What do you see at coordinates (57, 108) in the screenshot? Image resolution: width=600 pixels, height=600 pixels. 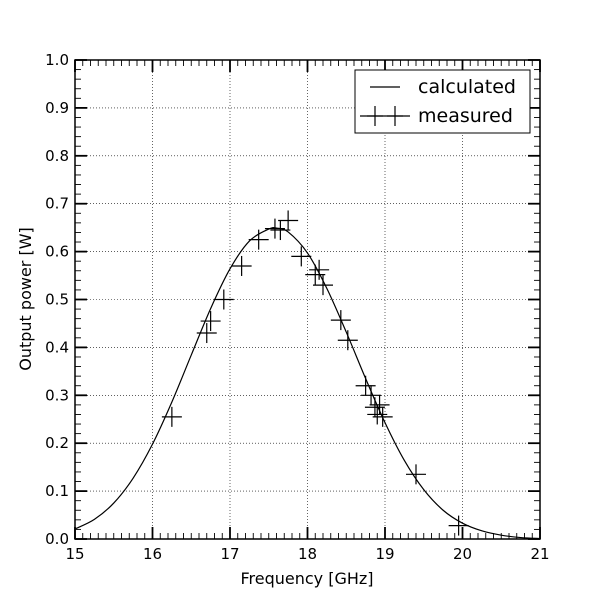 I see `y-tick-label: 0.9` at bounding box center [57, 108].